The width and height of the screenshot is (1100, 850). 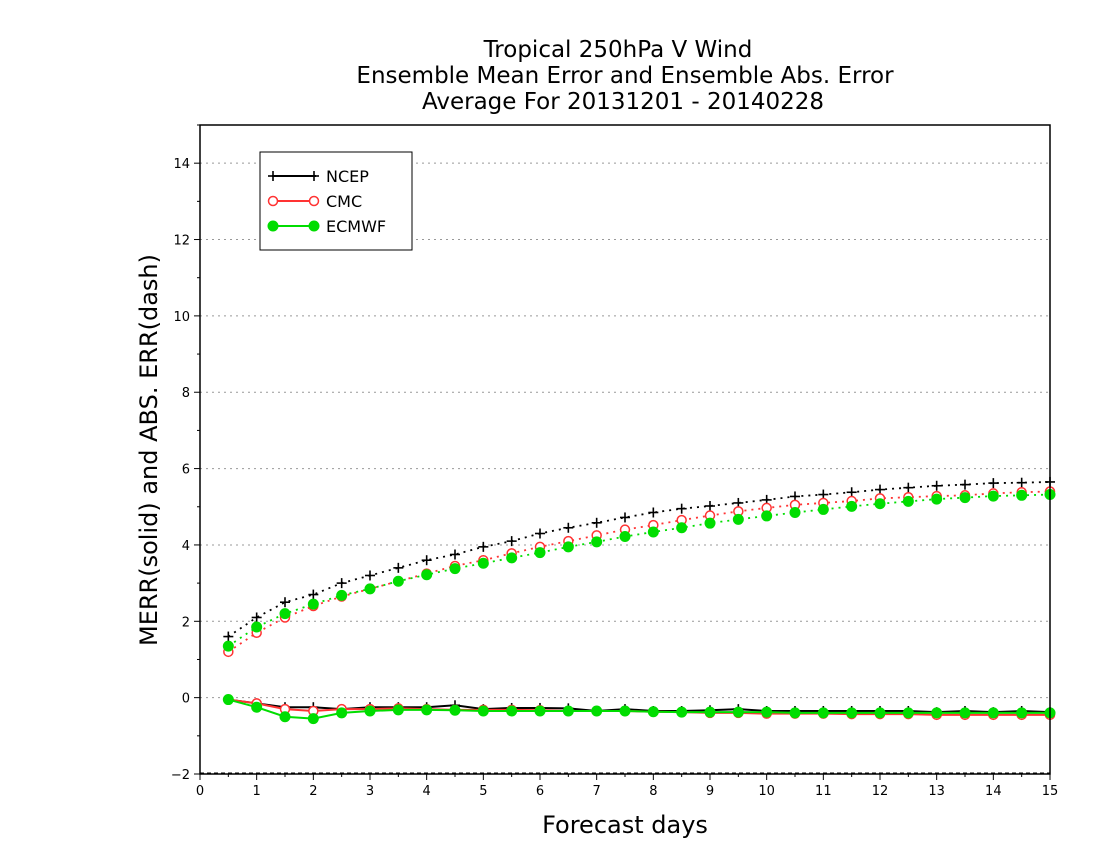 I want to click on legend: NCEP CMC ECMWF, so click(x=336, y=201).